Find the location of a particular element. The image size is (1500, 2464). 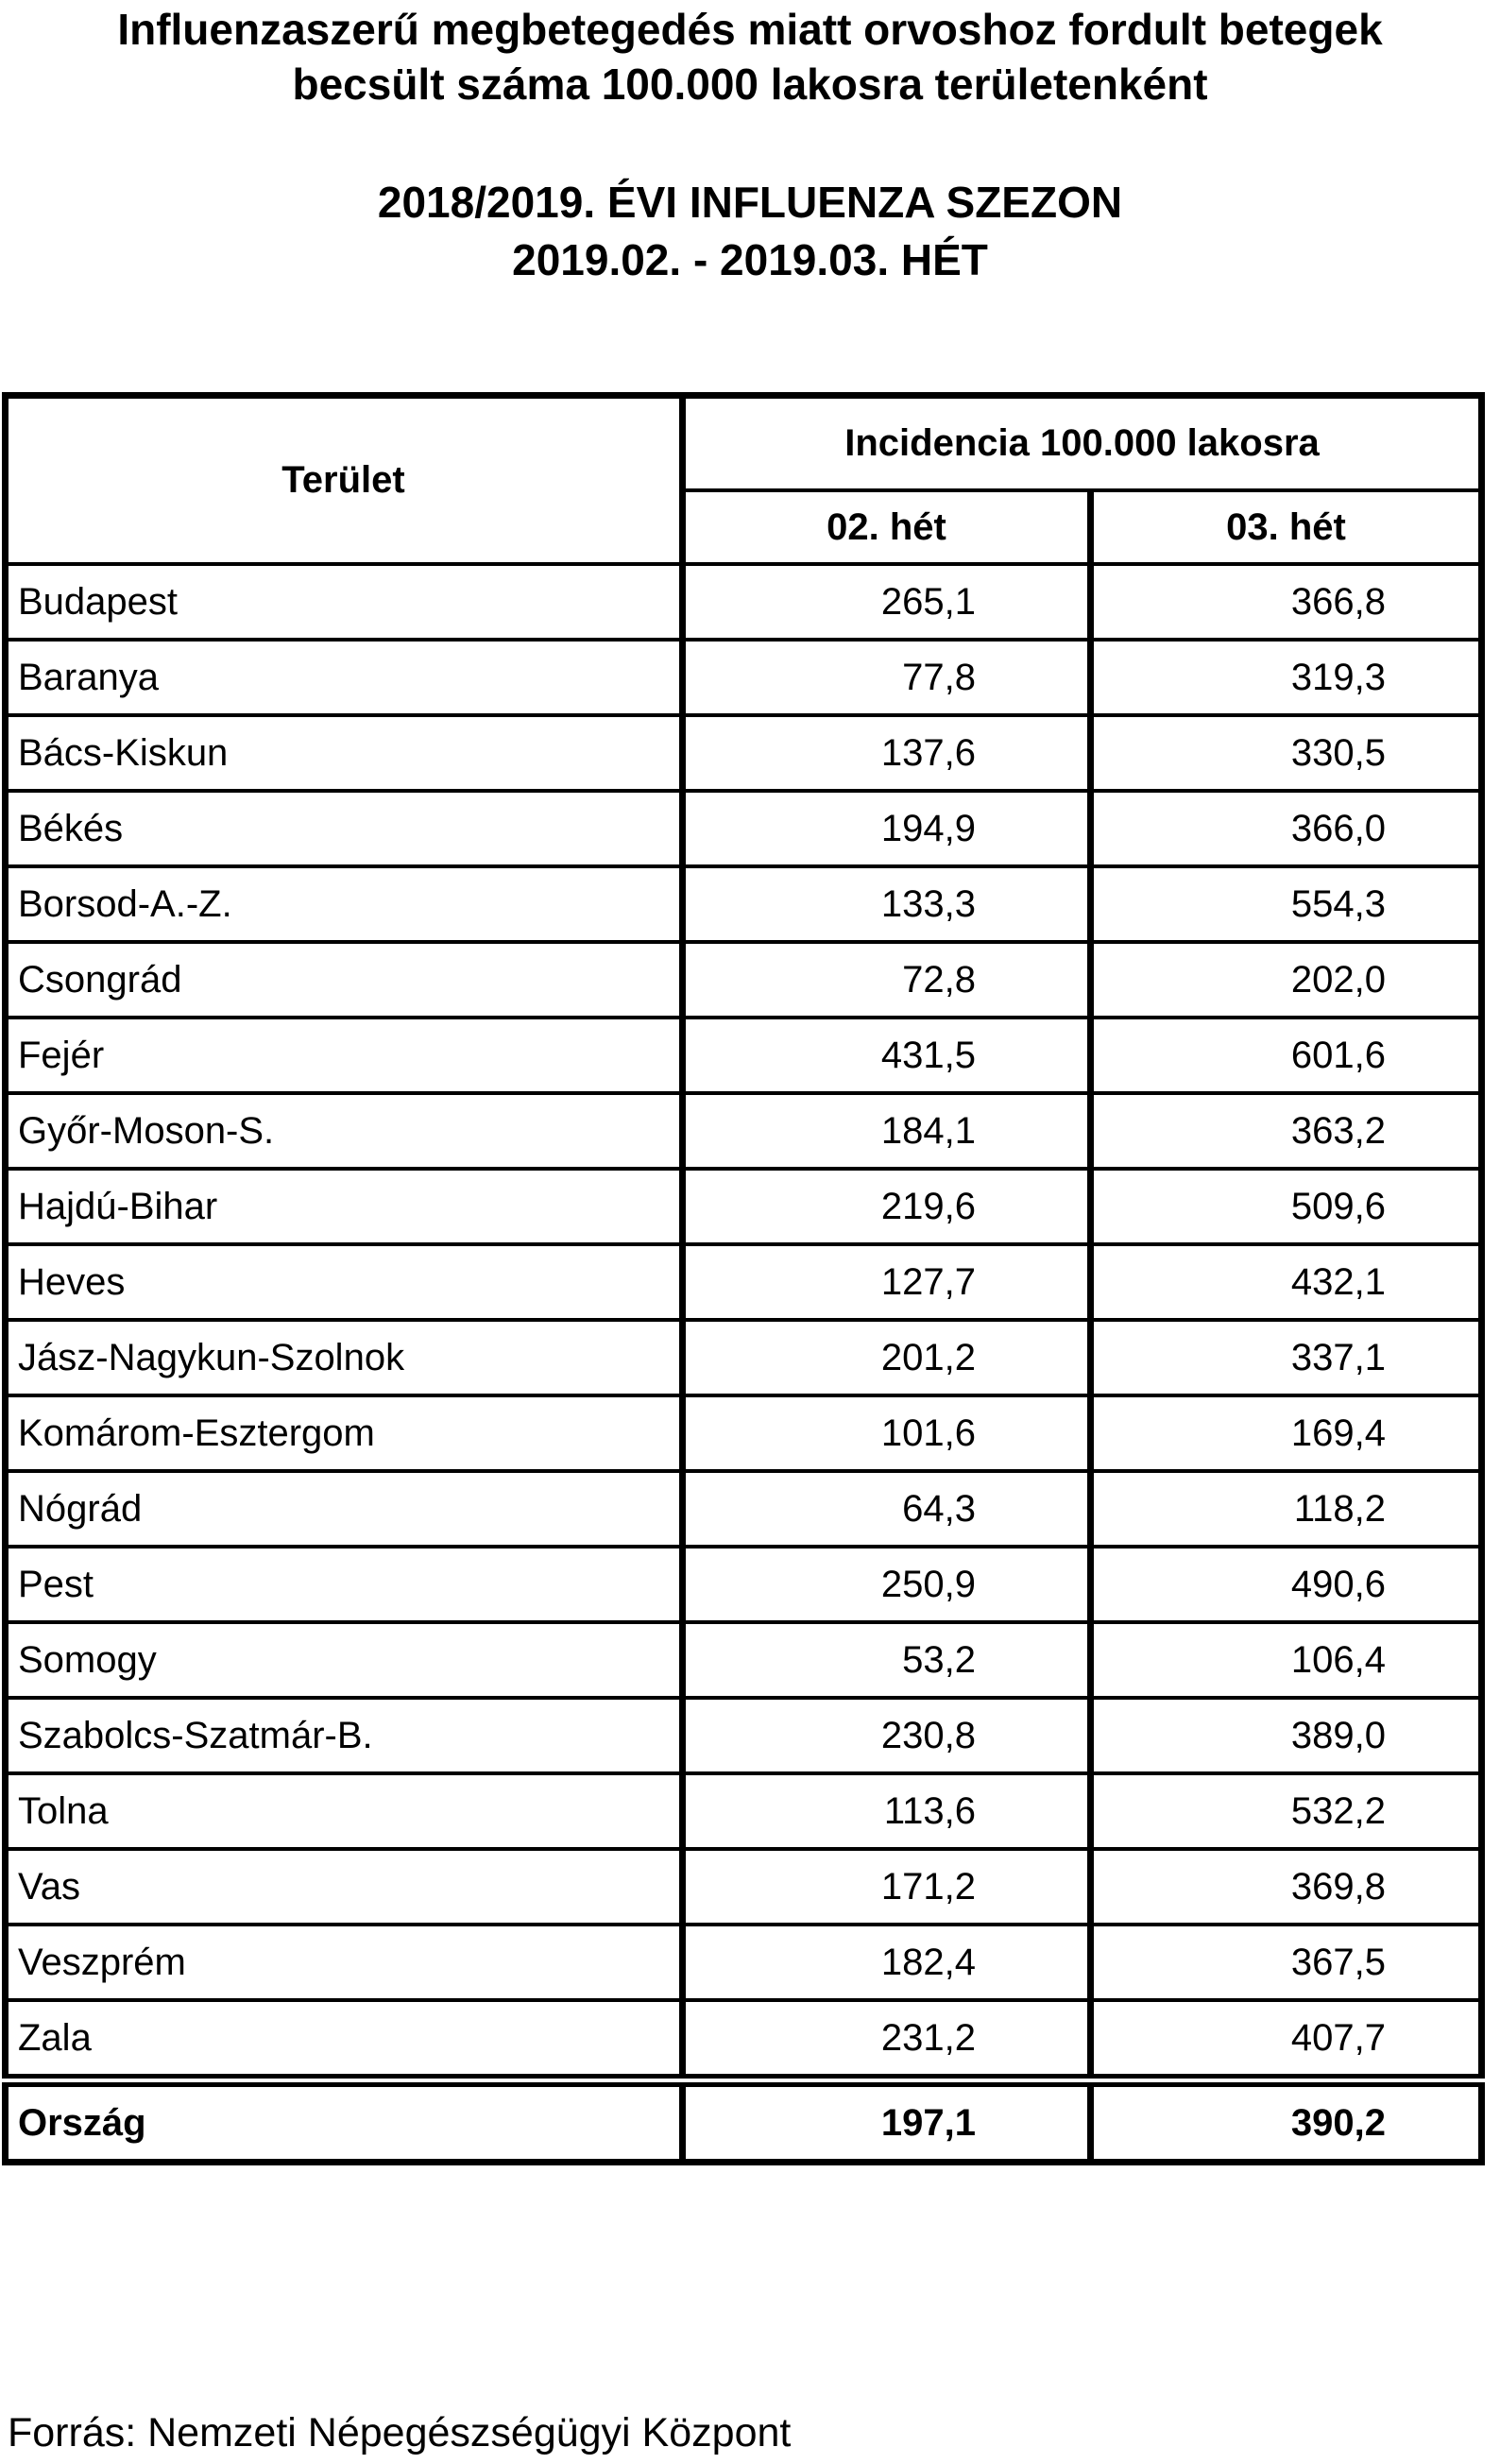

week02-value-cell: 265,1 is located at coordinates (886, 602).